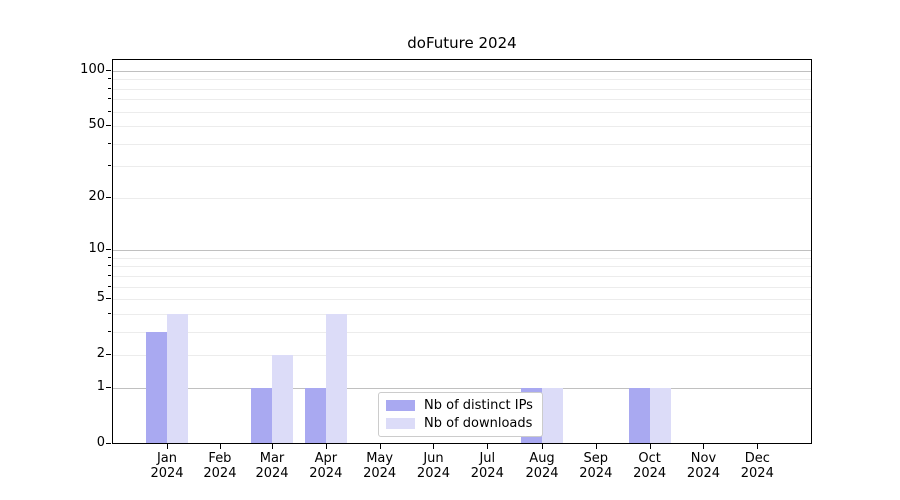 Image resolution: width=900 pixels, height=500 pixels. Describe the element at coordinates (487, 466) in the screenshot. I see `x-axis-tick-label: Jul 2024` at that location.